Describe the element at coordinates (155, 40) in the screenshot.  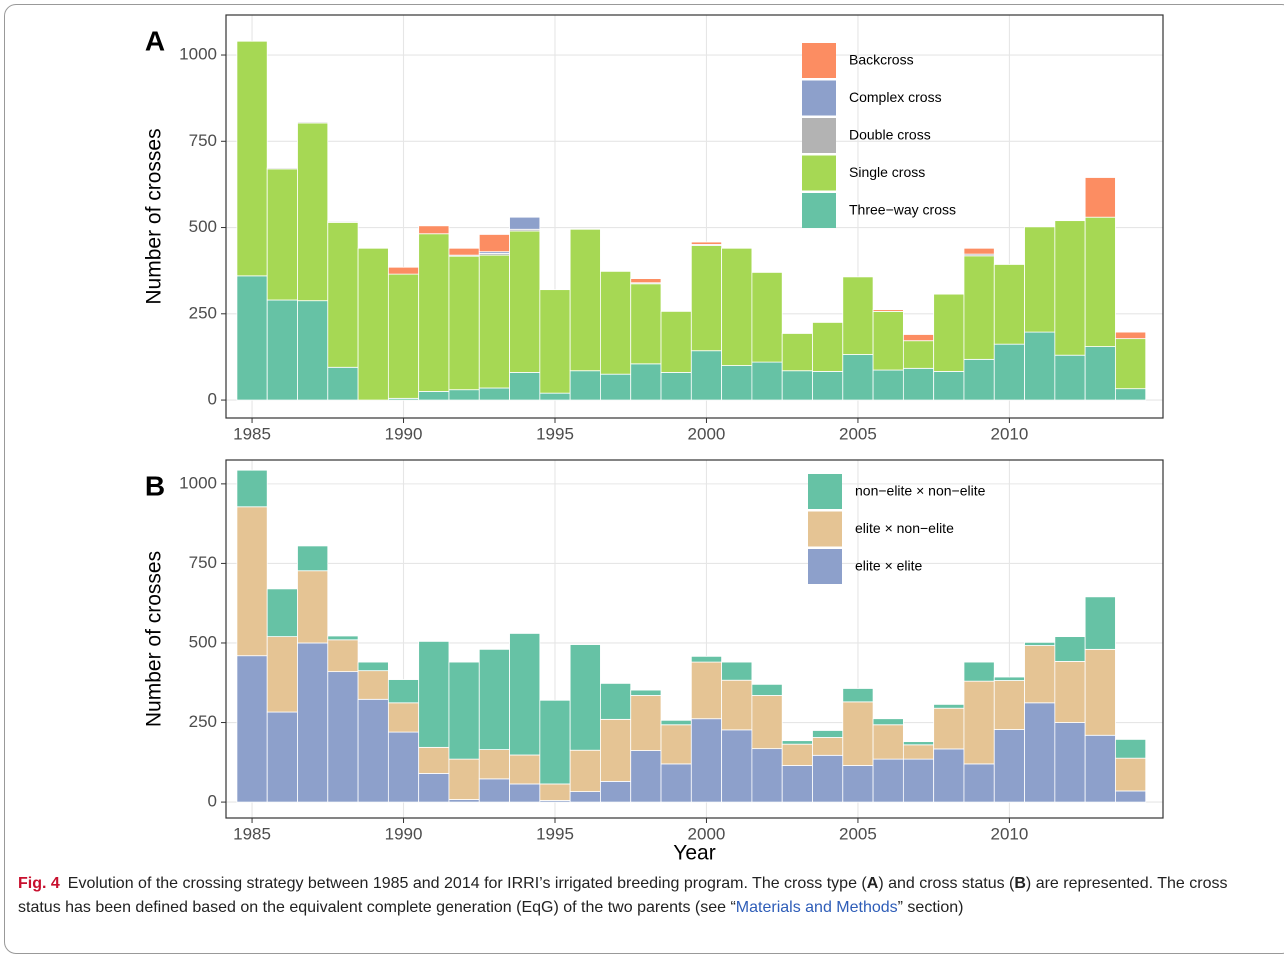
I see `panel-label: A` at that location.